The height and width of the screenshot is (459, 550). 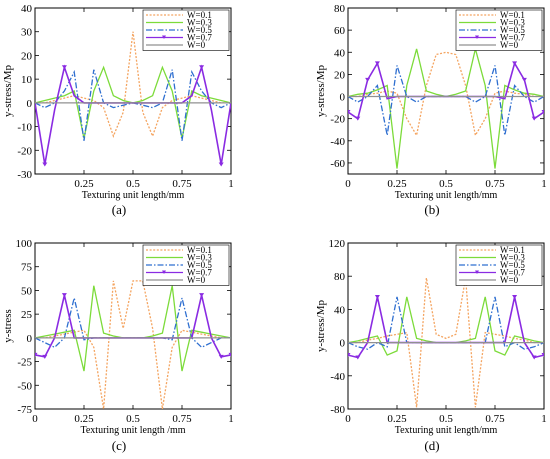 What do you see at coordinates (337, 244) in the screenshot?
I see `y-tick-label: 120` at bounding box center [337, 244].